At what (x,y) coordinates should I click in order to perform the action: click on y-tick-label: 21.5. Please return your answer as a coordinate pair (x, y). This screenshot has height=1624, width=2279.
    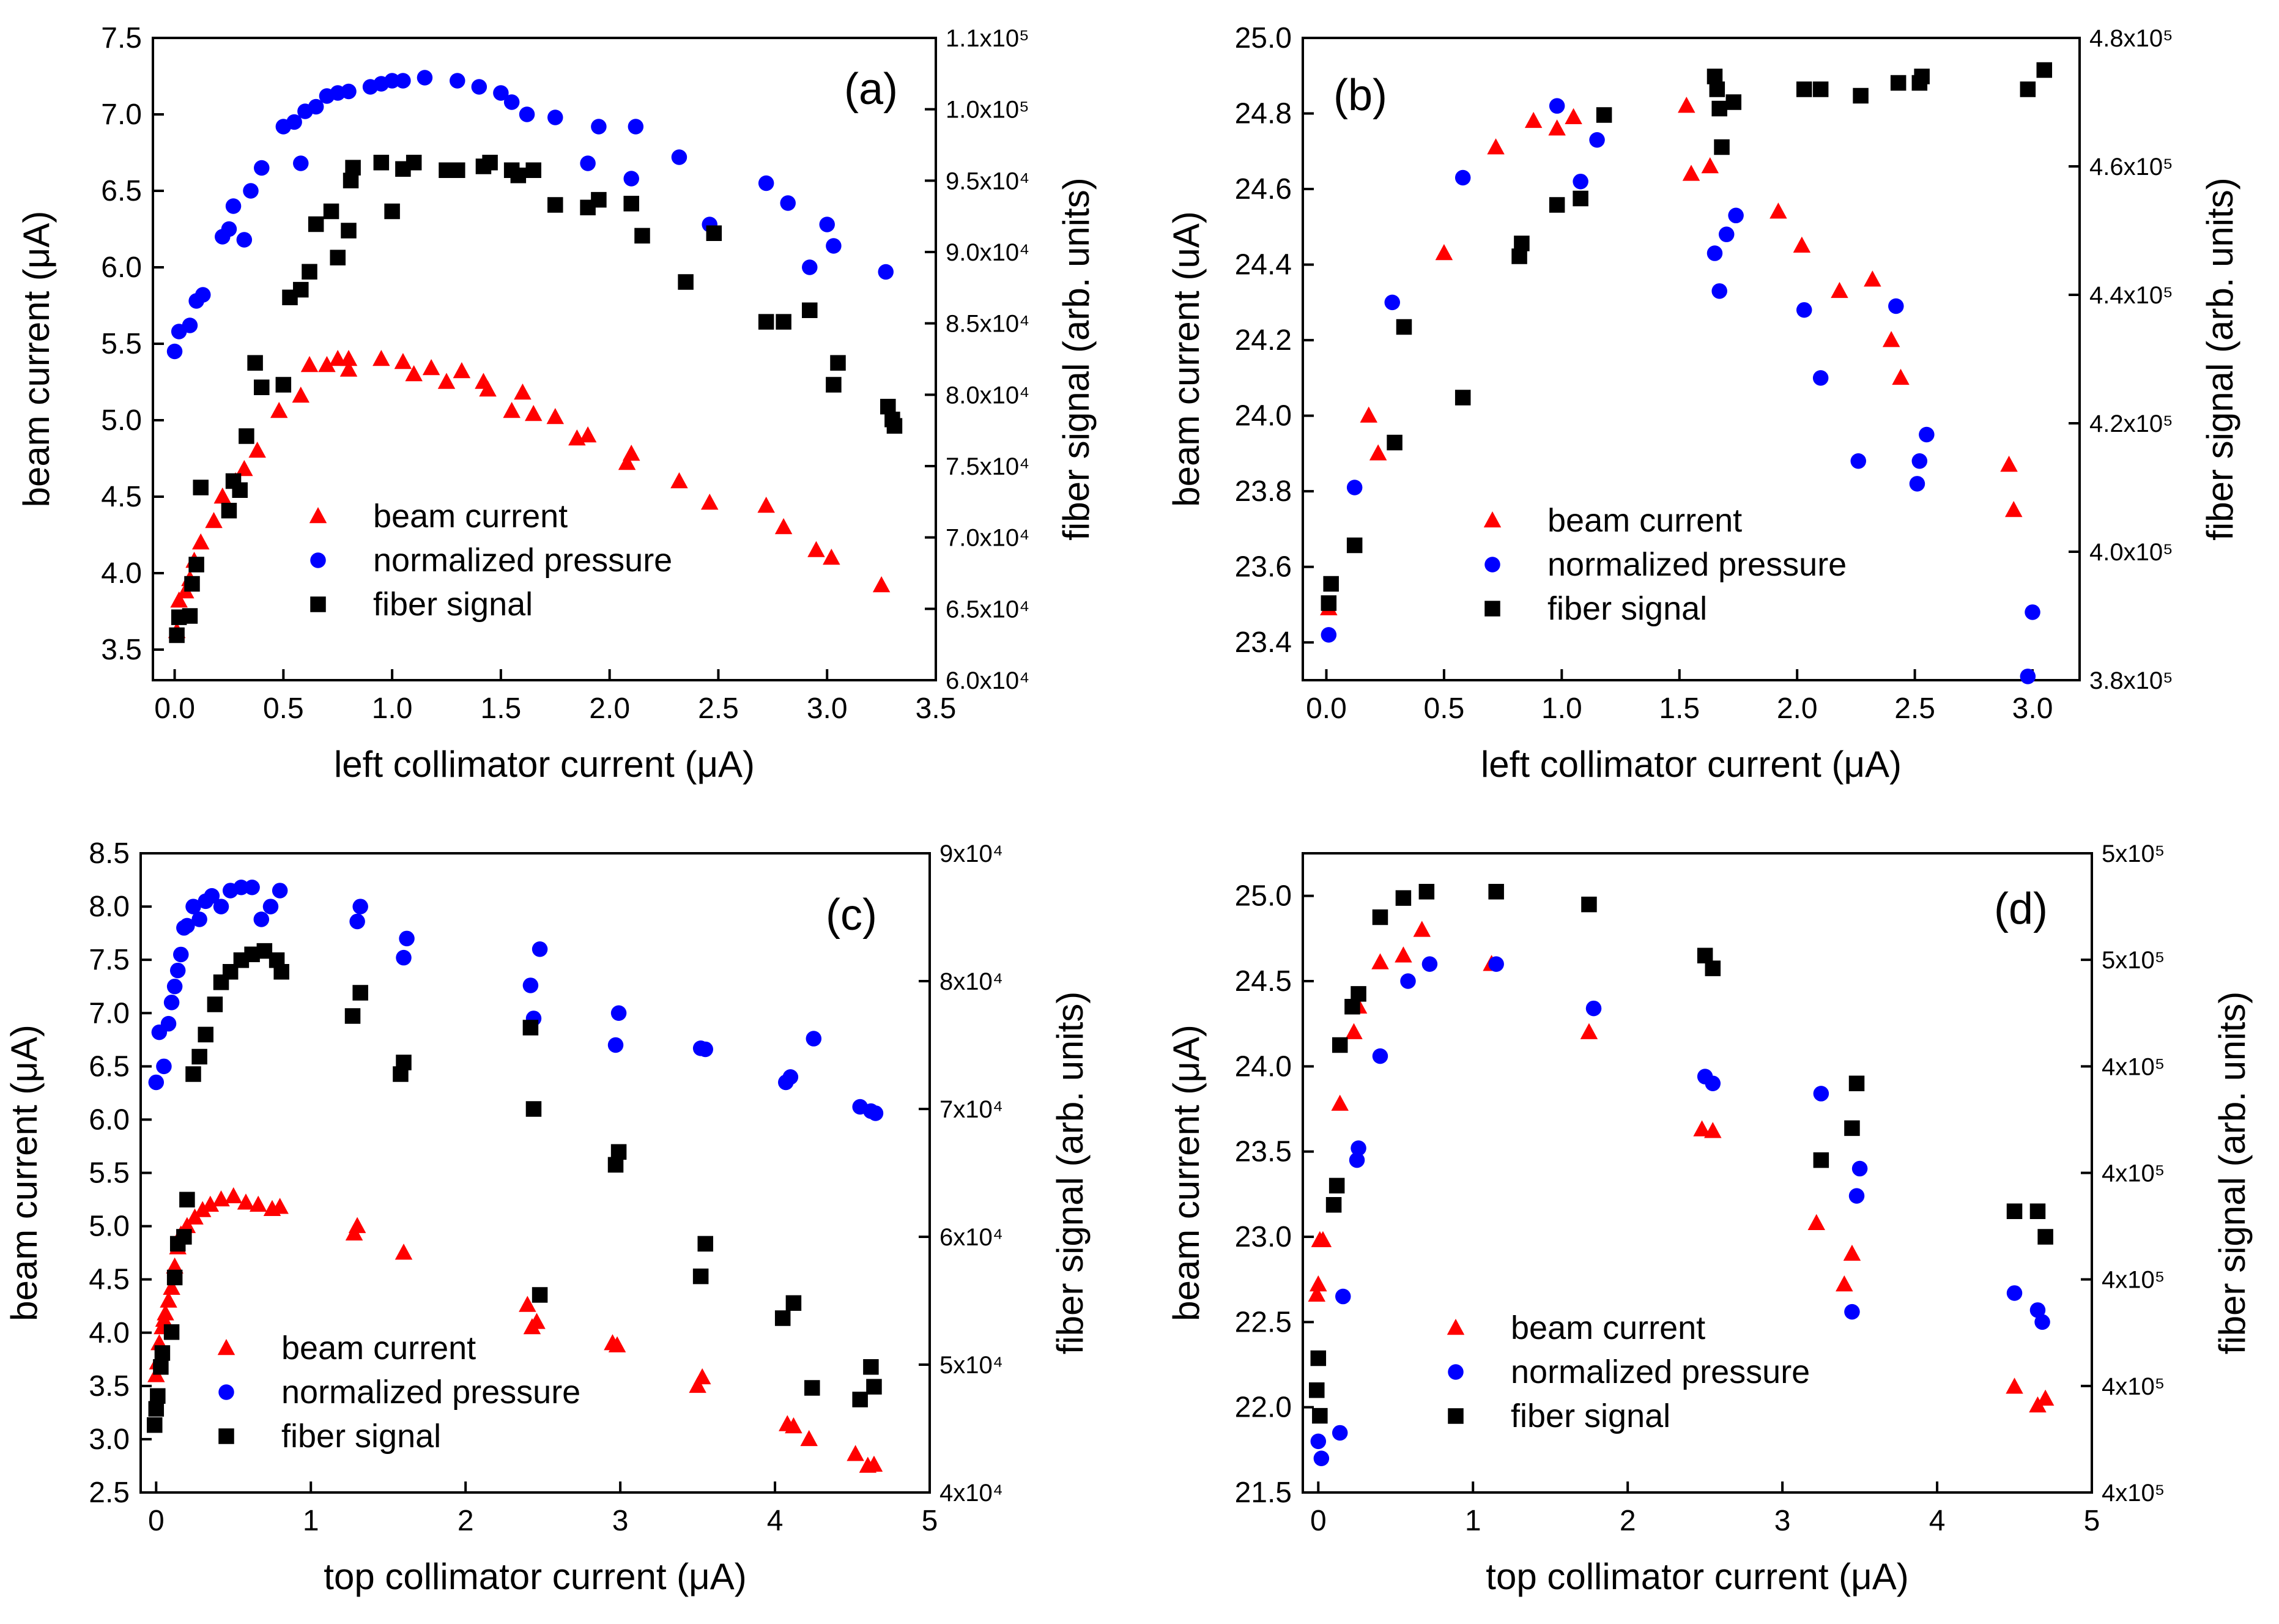
    Looking at the image, I should click on (1263, 1493).